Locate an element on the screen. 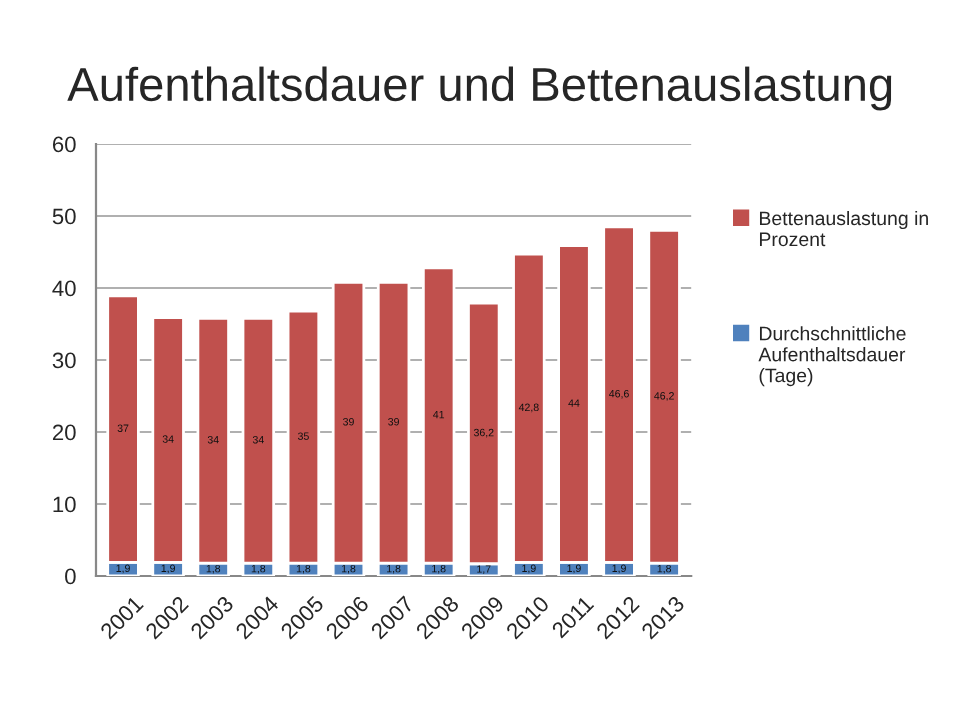 The width and height of the screenshot is (960, 720). legend-label: Durchschnittliche Aufenthaltsdauer (Tage) is located at coordinates (832, 356).